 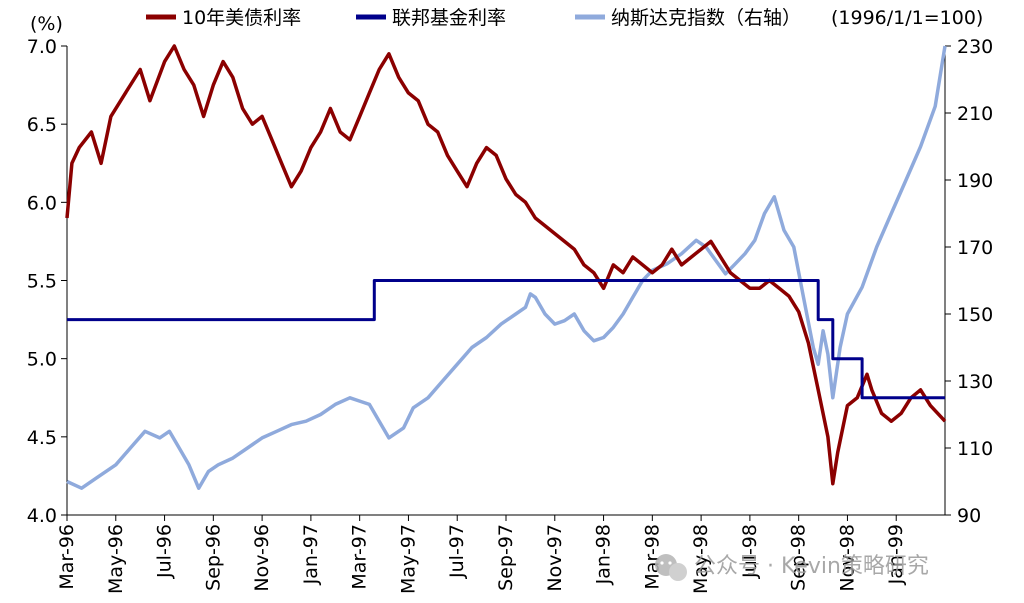 I want to click on right-tick-label: 130, so click(x=975, y=382).